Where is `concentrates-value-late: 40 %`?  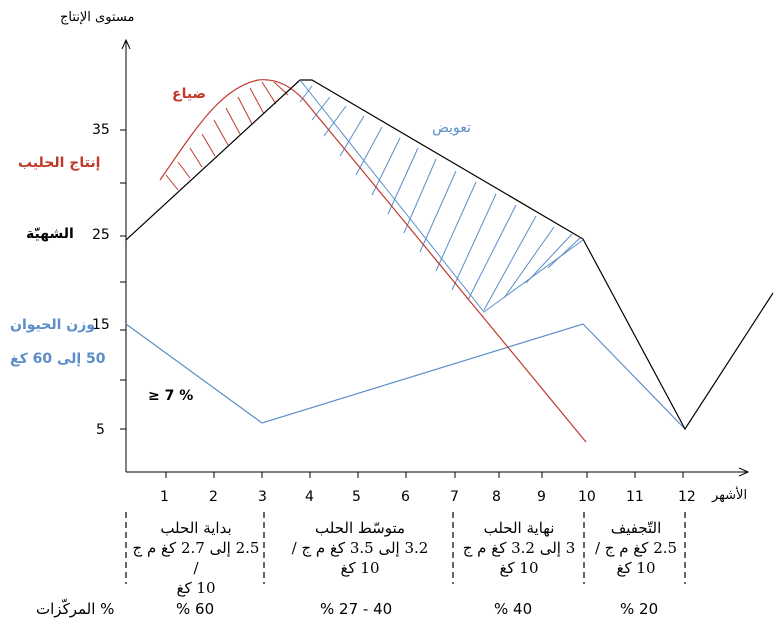 concentrates-value-late: 40 % is located at coordinates (513, 609).